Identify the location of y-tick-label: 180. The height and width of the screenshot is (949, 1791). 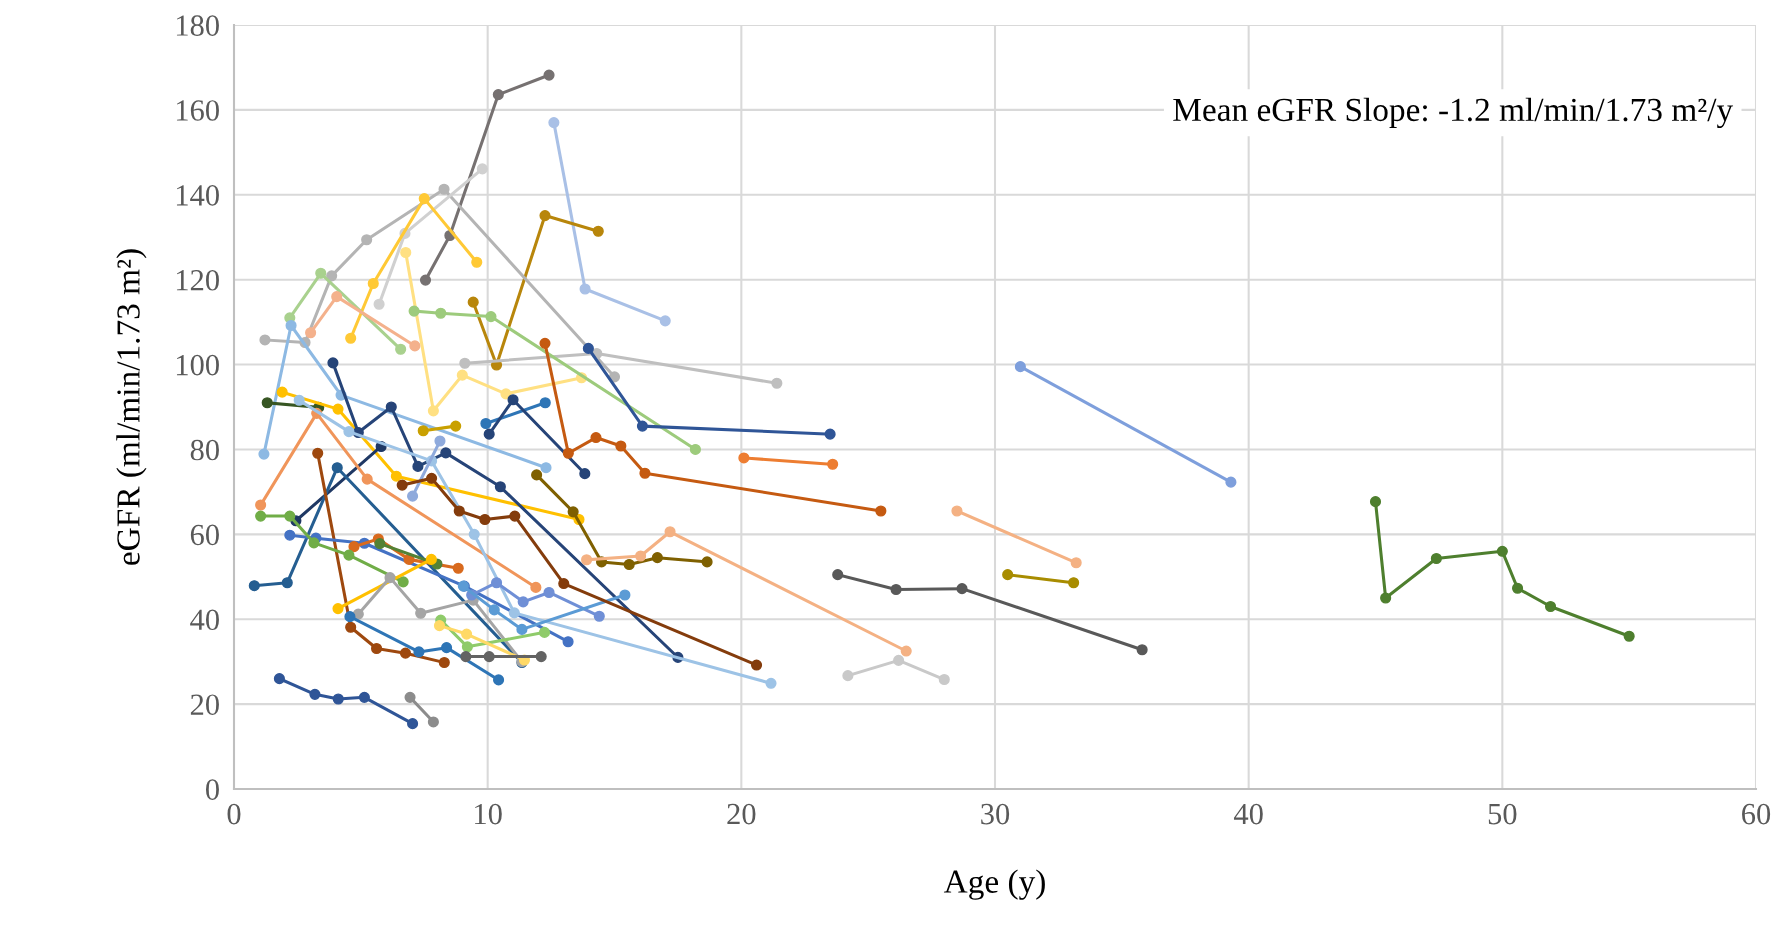
(197, 25).